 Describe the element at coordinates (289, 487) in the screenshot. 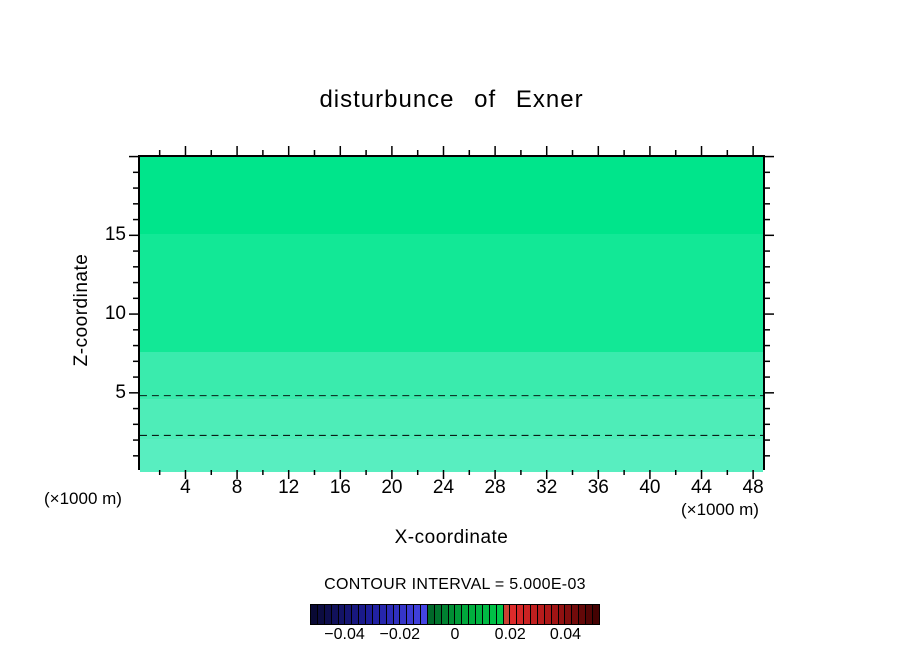

I see `x-axis-tick-label: 12` at that location.